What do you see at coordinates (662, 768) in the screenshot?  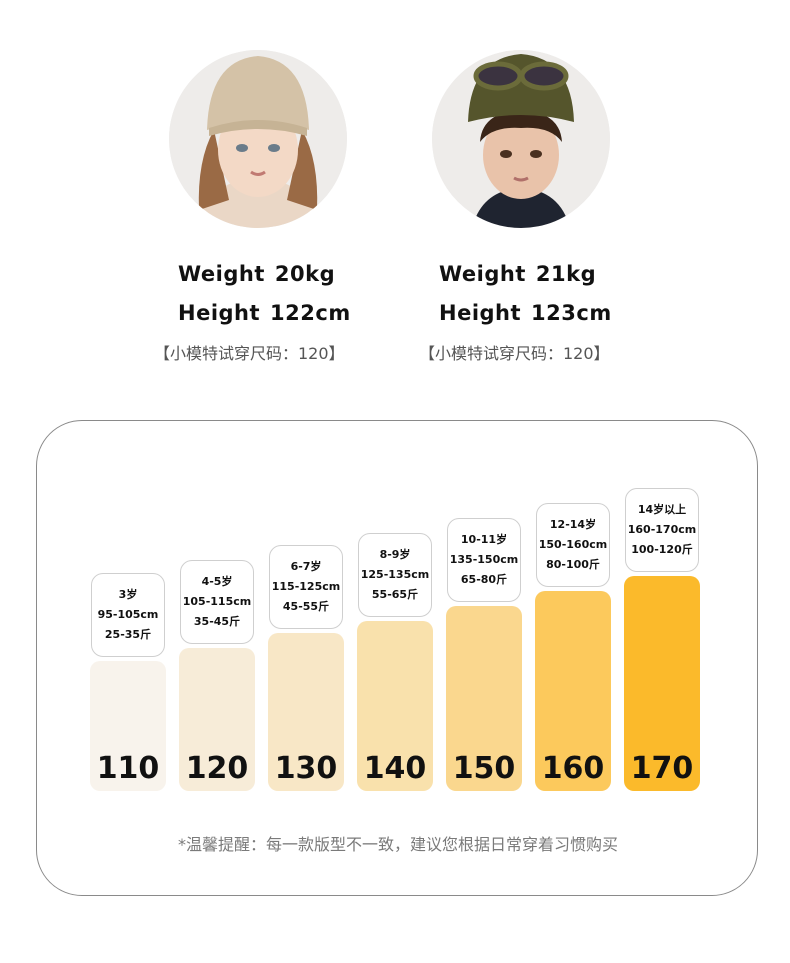 I see `size-value: 170` at bounding box center [662, 768].